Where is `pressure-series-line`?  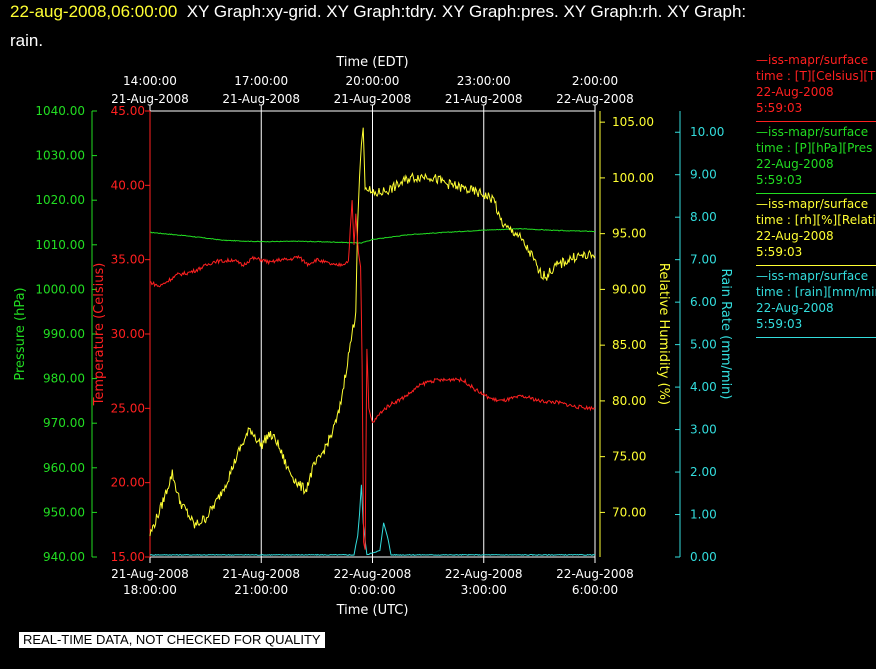 pressure-series-line is located at coordinates (373, 235).